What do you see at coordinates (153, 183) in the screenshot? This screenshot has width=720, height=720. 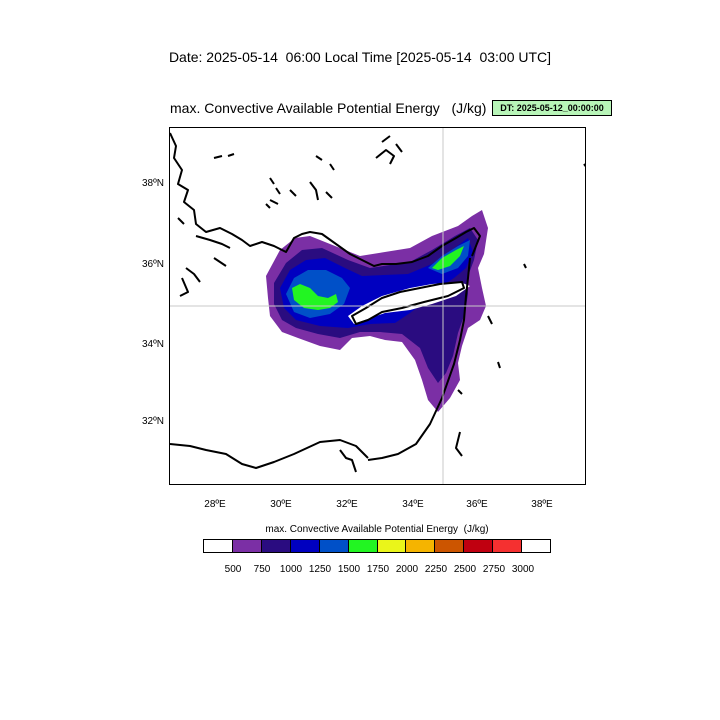 I see `lat-tick-label: 38ºN` at bounding box center [153, 183].